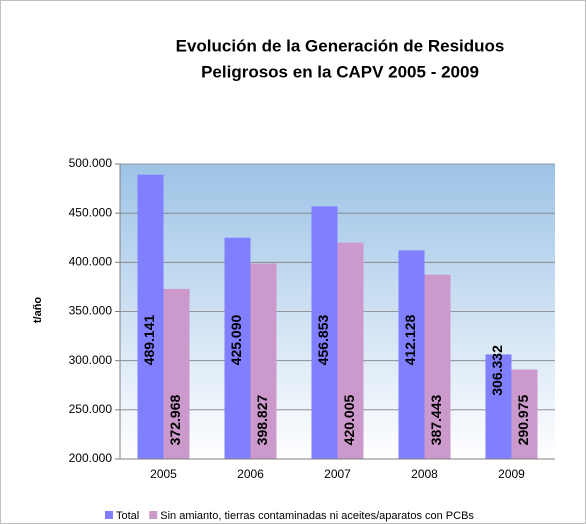 This screenshot has height=524, width=586. What do you see at coordinates (163, 474) in the screenshot?
I see `x-tick-label: 2005` at bounding box center [163, 474].